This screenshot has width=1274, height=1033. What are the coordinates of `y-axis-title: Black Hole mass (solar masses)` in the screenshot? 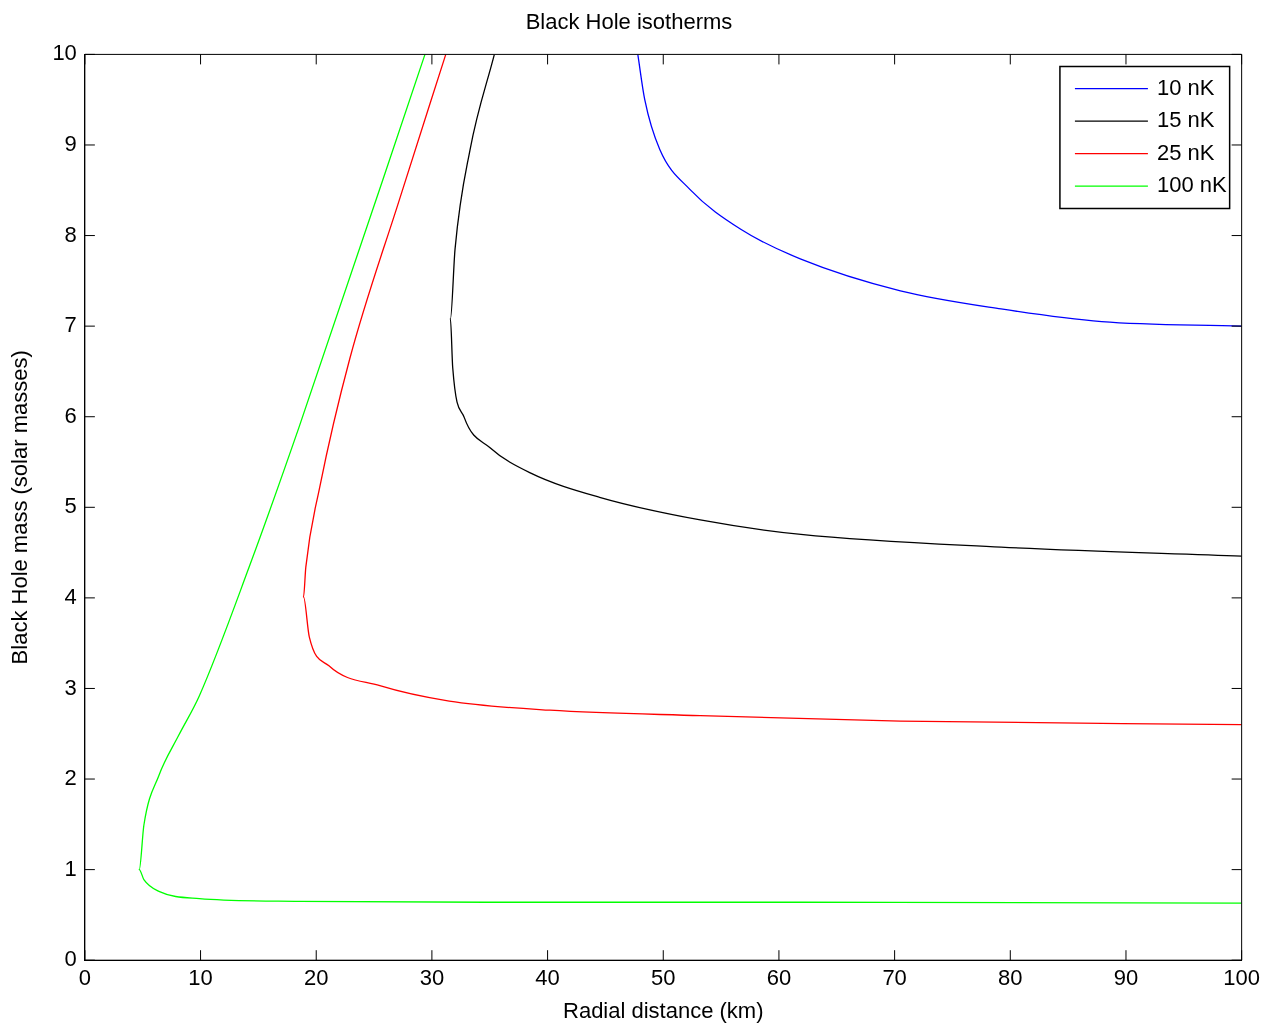 It's located at (20, 507).